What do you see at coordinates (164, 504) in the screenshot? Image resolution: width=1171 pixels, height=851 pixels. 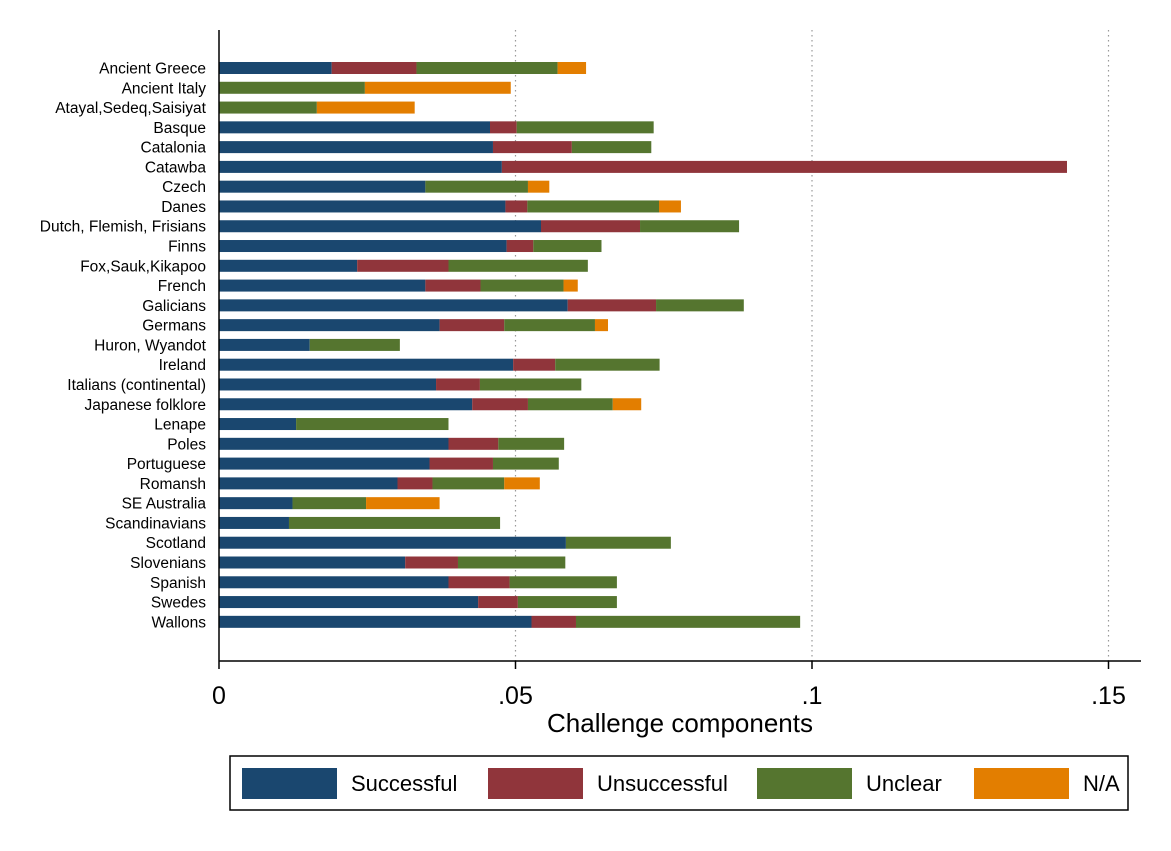 I see `category-label-22: SE Australia` at bounding box center [164, 504].